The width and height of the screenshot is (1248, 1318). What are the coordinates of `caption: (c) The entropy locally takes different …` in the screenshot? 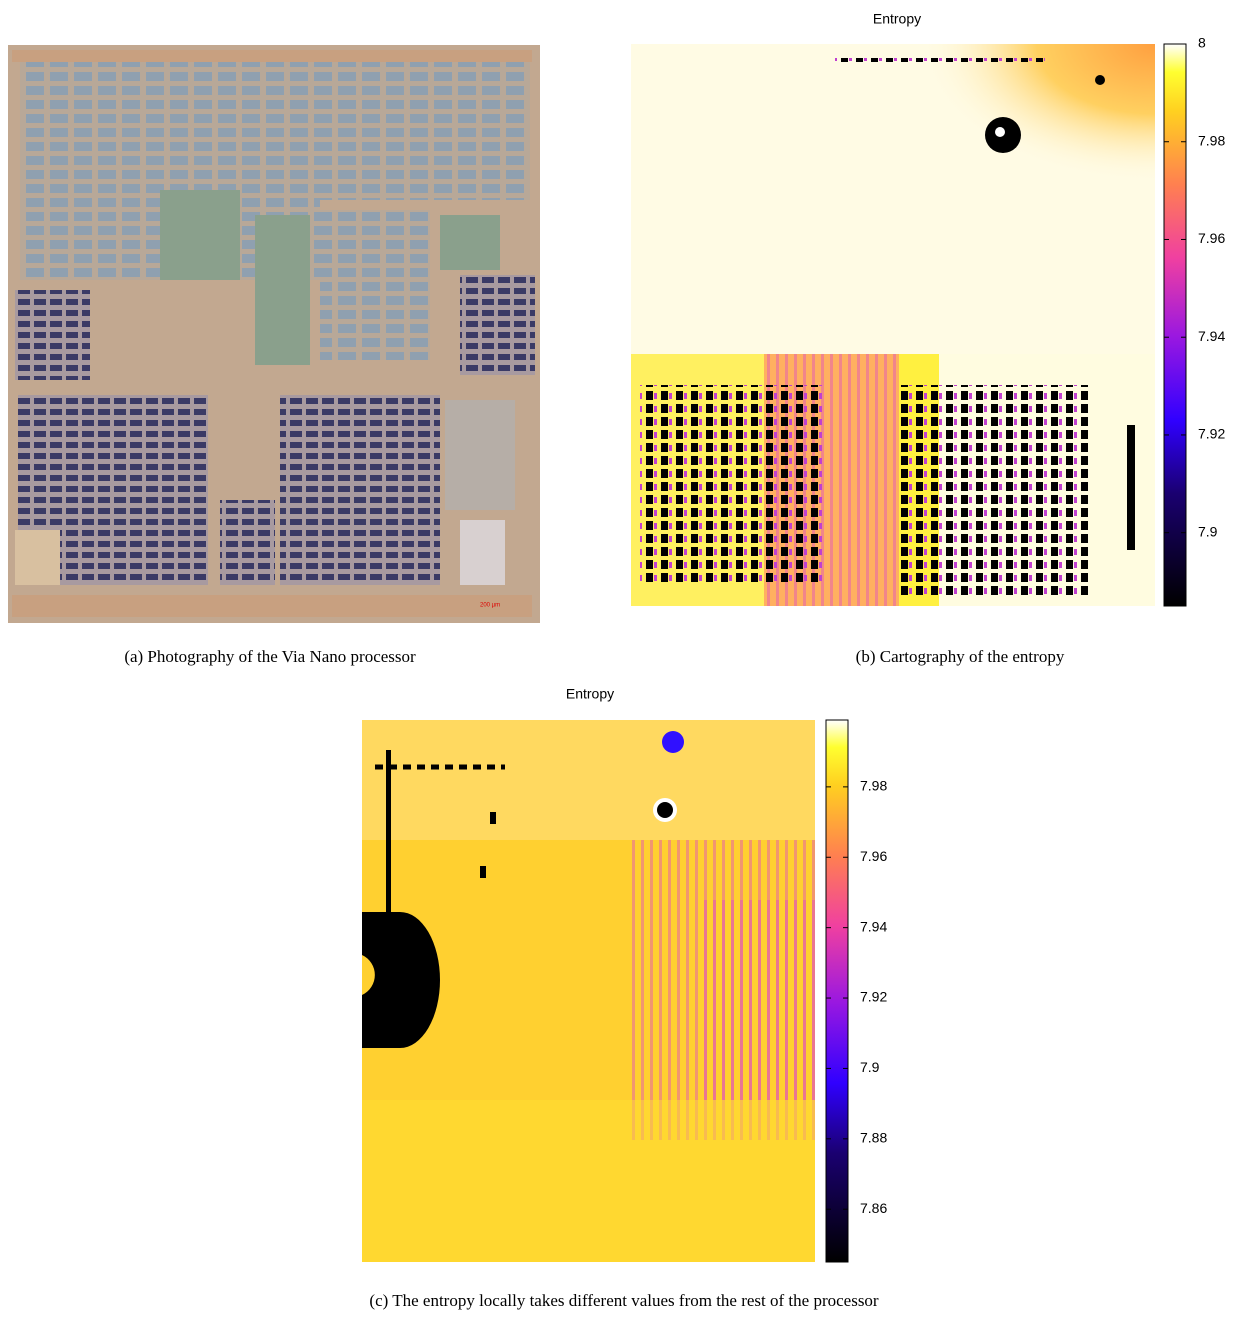 It's located at (624, 1300).